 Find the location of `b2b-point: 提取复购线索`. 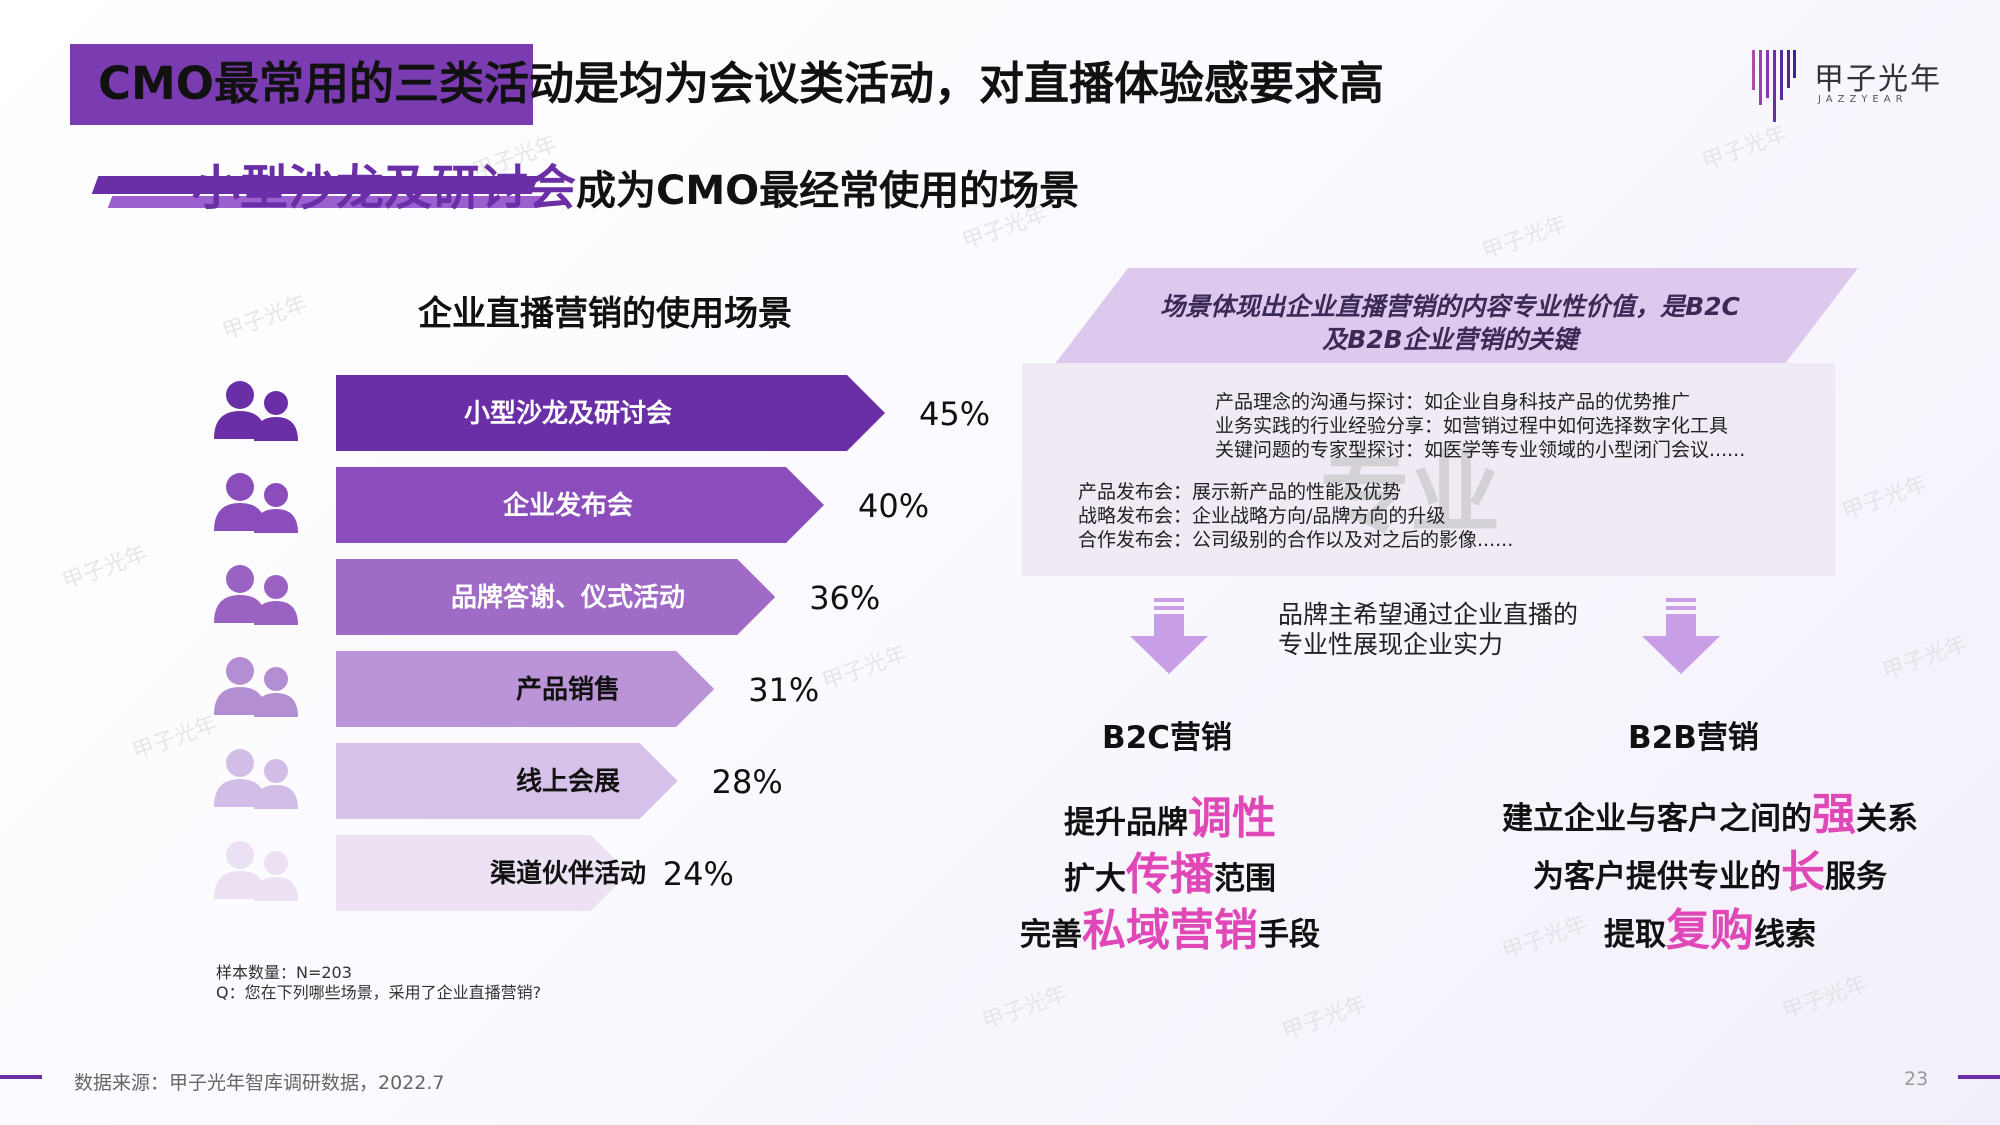

b2b-point: 提取复购线索 is located at coordinates (1710, 930).